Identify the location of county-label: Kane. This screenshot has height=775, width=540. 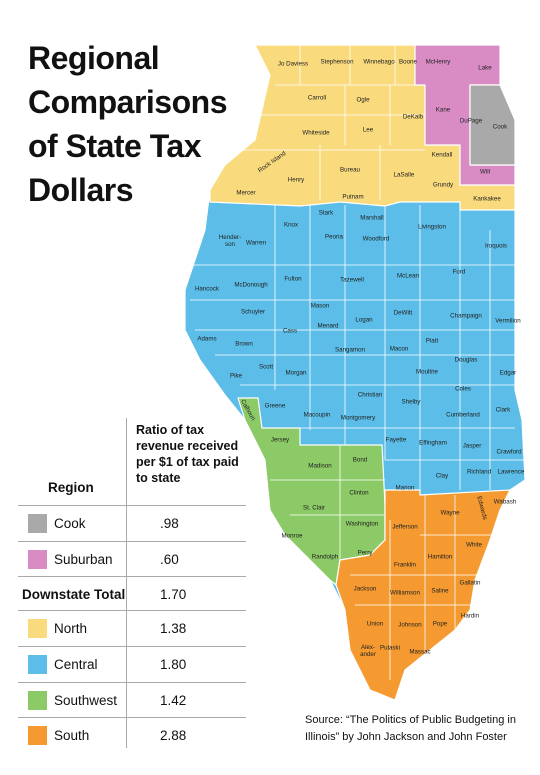
(443, 110).